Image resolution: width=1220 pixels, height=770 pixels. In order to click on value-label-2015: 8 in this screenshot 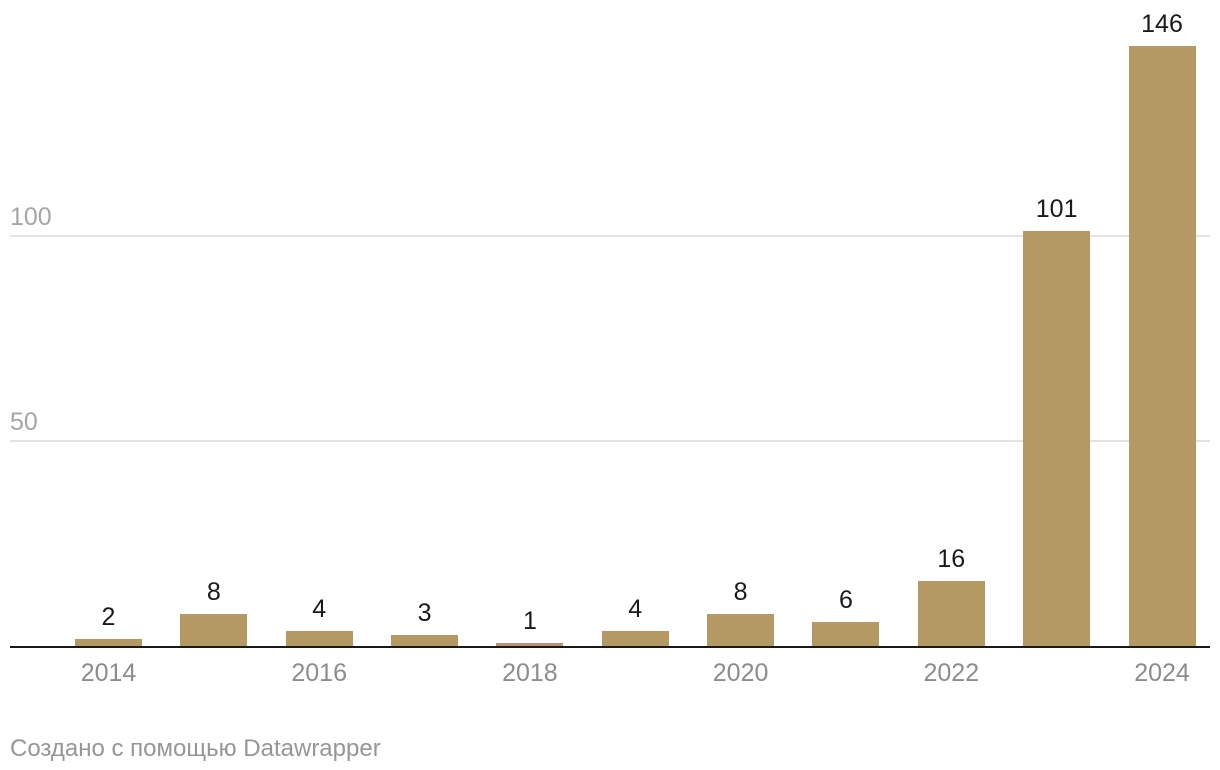, I will do `click(213, 592)`.